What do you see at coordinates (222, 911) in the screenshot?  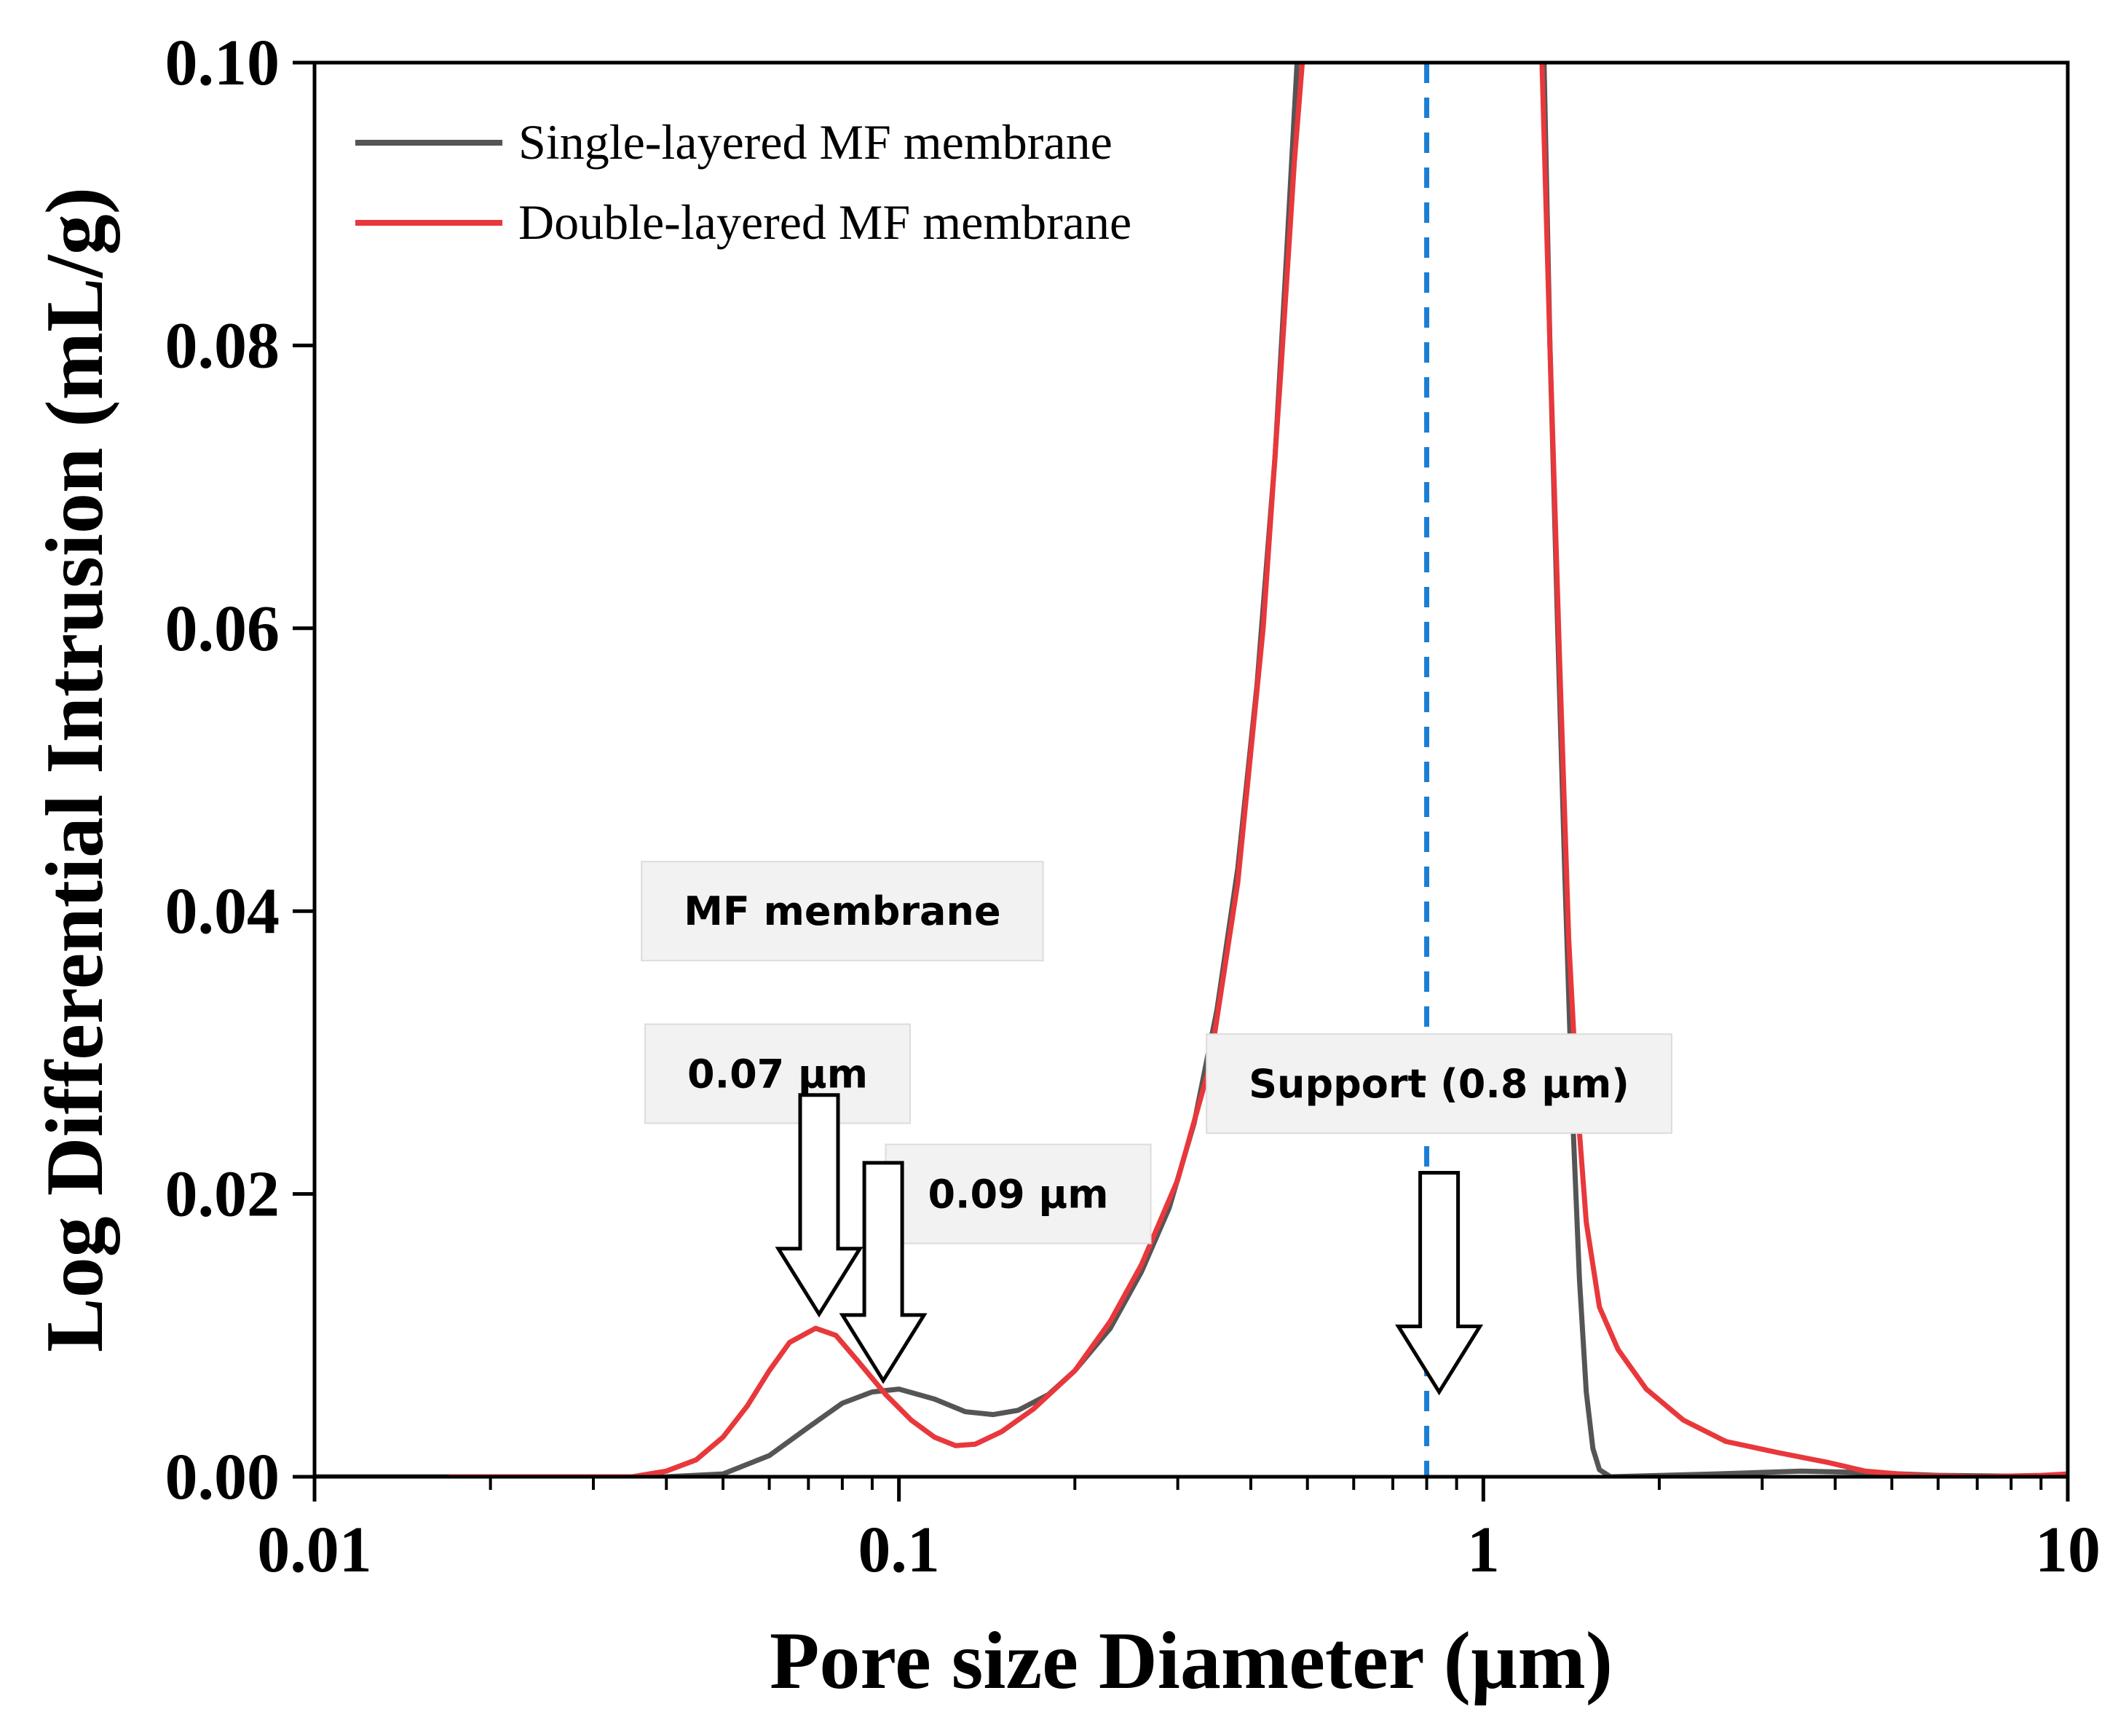 I see `y-tick-label: 0.04` at bounding box center [222, 911].